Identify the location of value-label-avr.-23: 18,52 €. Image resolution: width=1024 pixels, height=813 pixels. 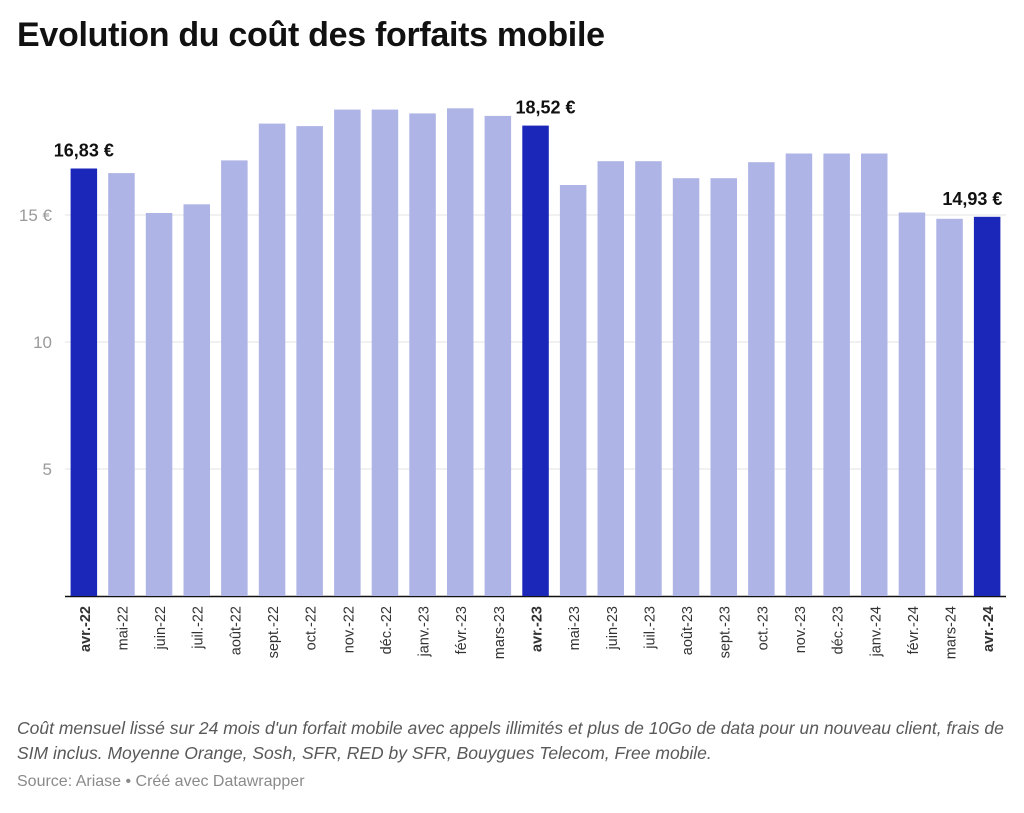
(545, 108).